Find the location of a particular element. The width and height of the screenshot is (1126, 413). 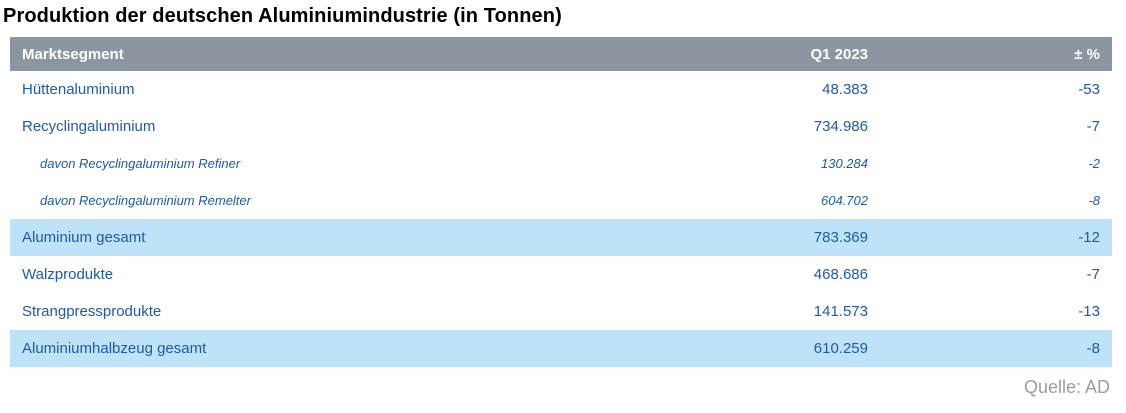

segment-label: Aluminium gesamt is located at coordinates (84, 237).